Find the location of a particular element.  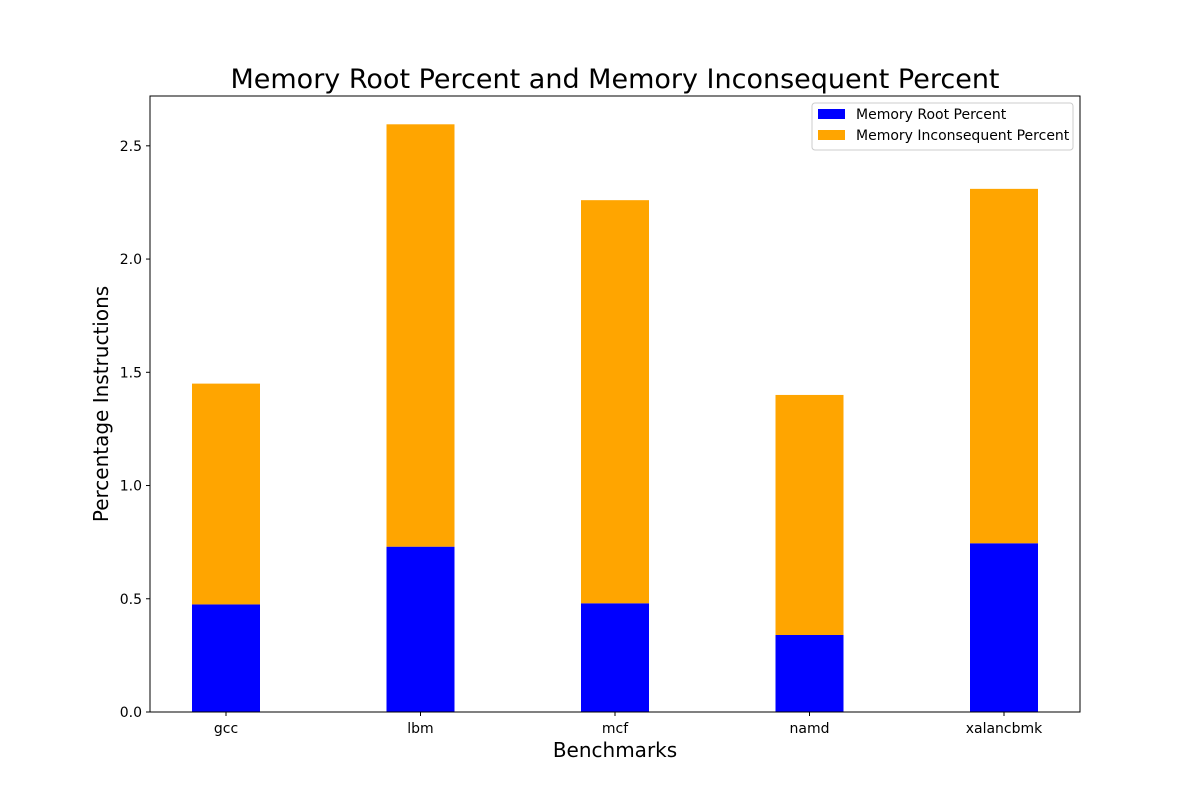

bar-memory-root-mcf is located at coordinates (615, 657).